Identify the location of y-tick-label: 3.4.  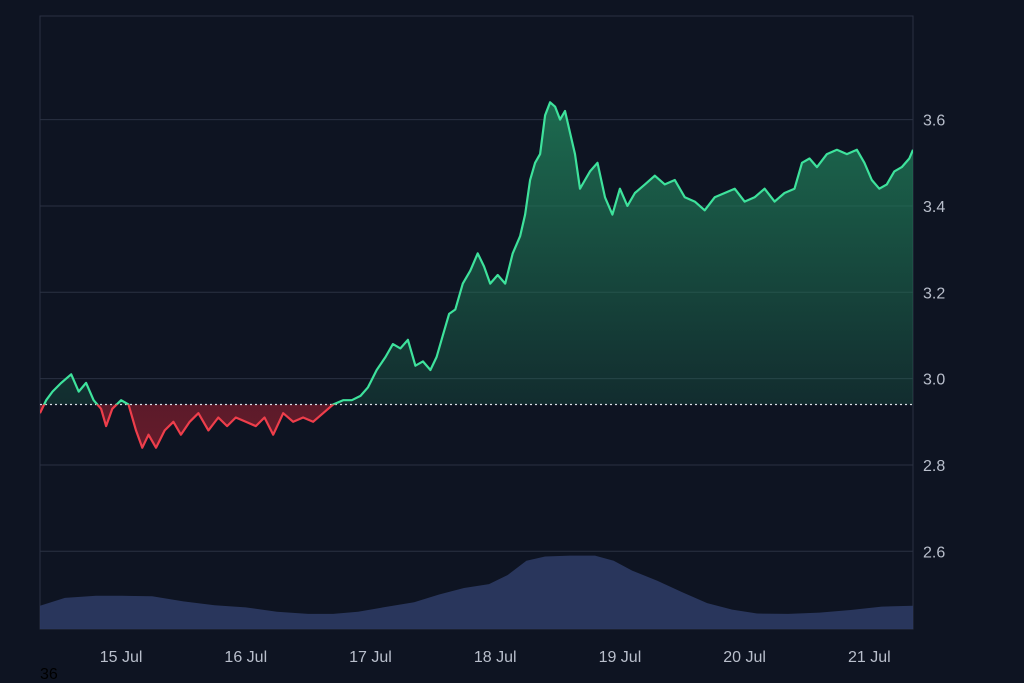
(934, 207).